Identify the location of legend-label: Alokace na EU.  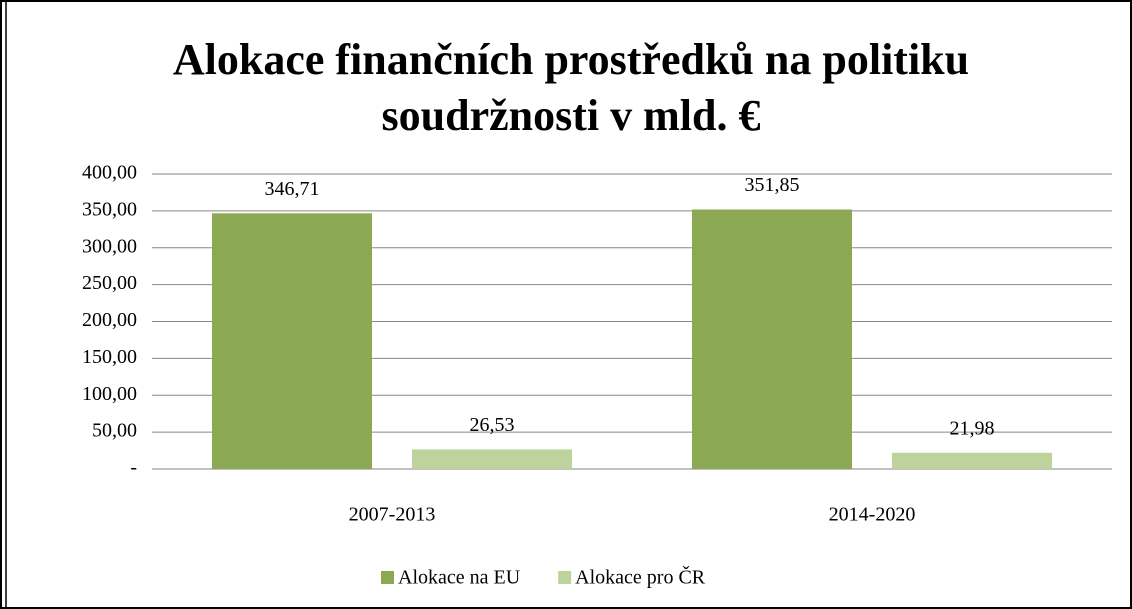
(459, 578).